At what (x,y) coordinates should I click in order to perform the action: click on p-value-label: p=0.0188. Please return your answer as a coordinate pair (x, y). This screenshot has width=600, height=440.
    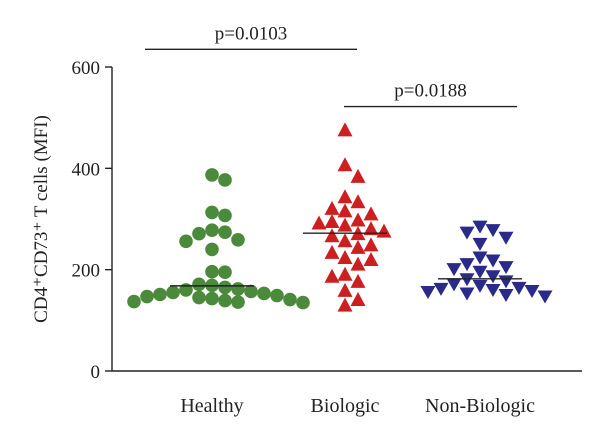
    Looking at the image, I should click on (430, 91).